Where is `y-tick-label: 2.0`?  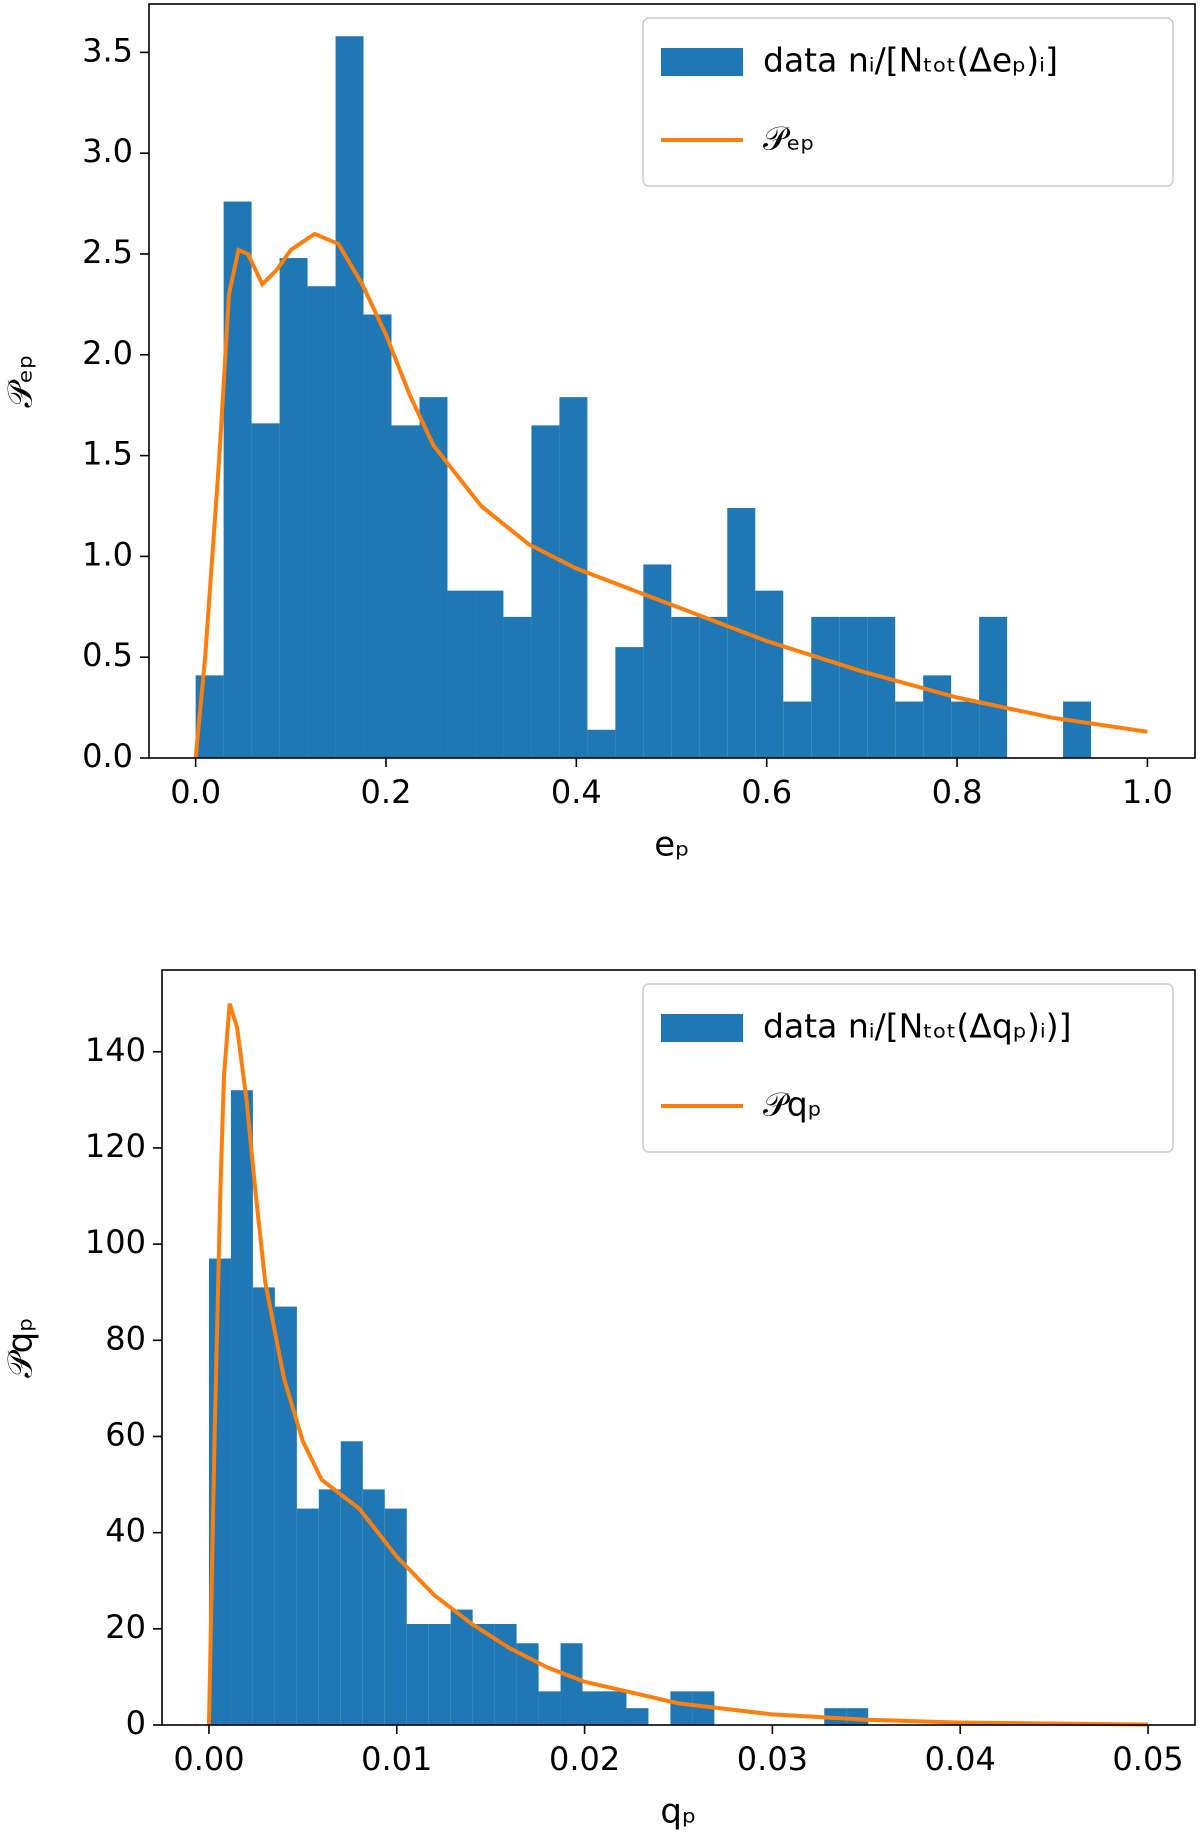
y-tick-label: 2.0 is located at coordinates (107, 353).